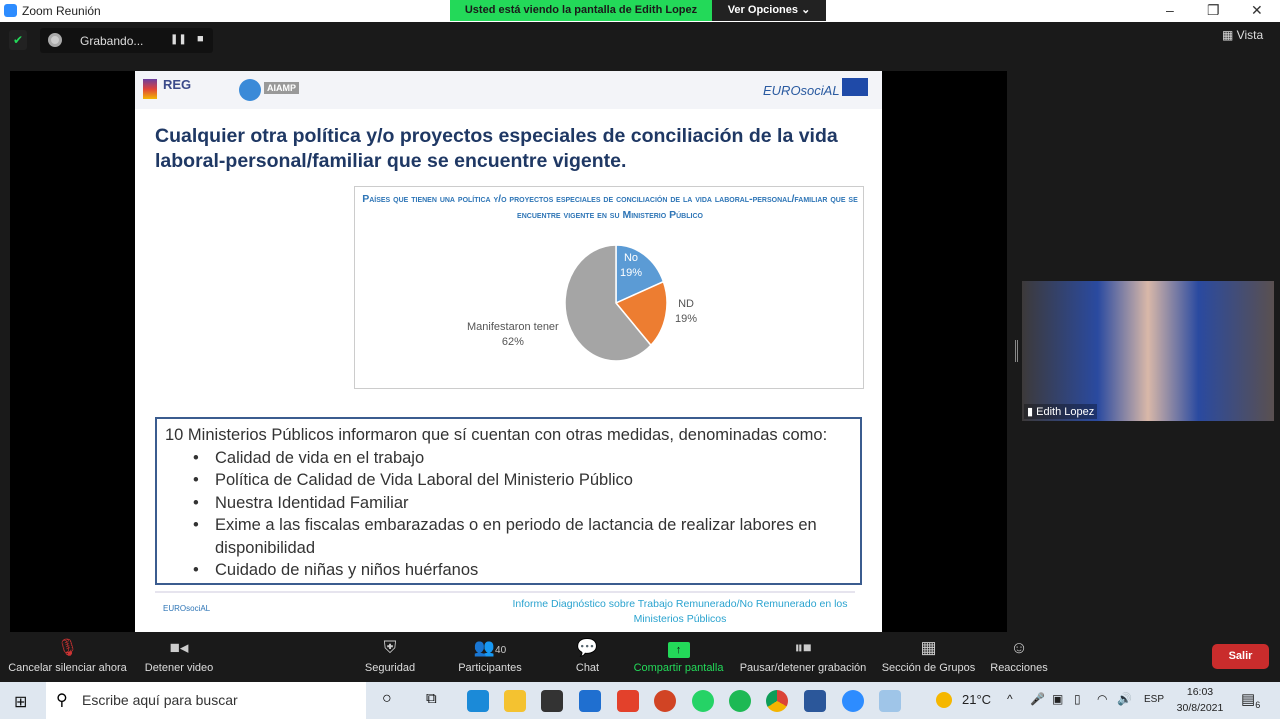 This screenshot has height=719, width=1280. What do you see at coordinates (628, 701) in the screenshot?
I see `office-icon` at bounding box center [628, 701].